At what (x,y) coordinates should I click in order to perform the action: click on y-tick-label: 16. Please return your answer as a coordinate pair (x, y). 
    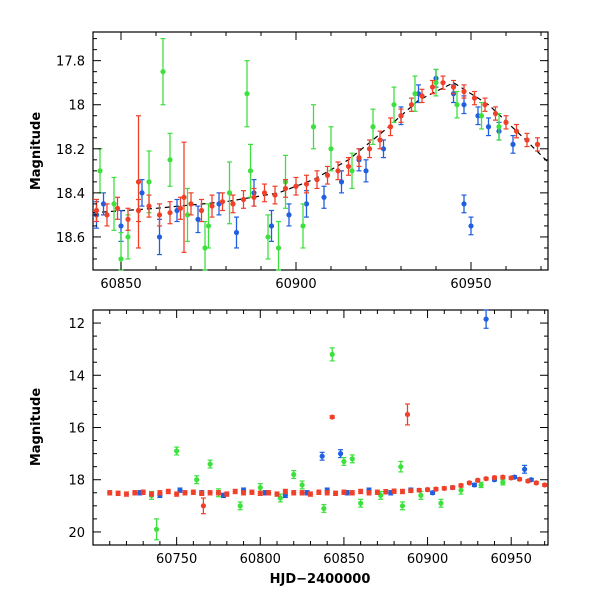
    Looking at the image, I should click on (76, 429).